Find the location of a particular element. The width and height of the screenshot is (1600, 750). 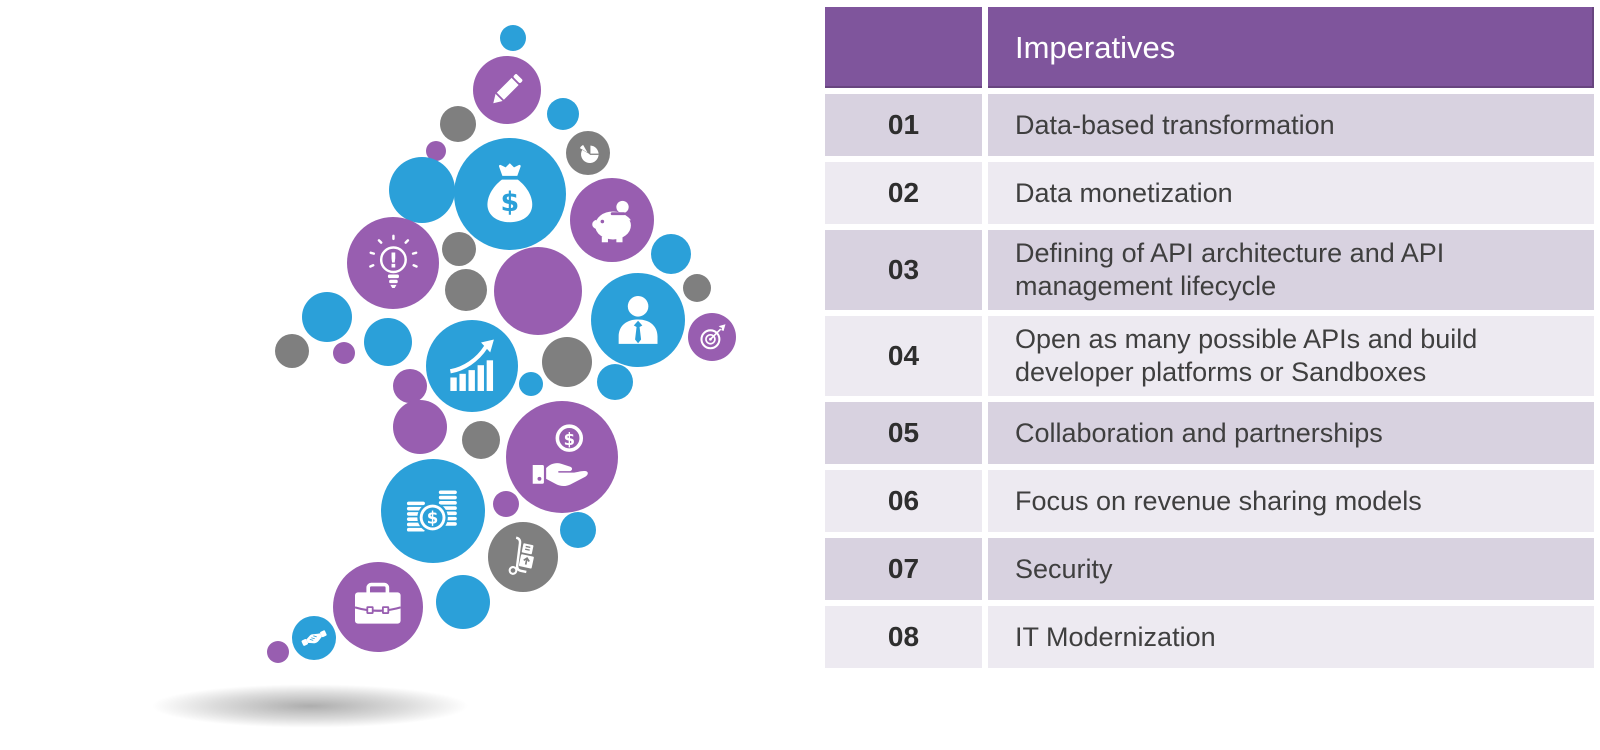

person-icon is located at coordinates (638, 320).